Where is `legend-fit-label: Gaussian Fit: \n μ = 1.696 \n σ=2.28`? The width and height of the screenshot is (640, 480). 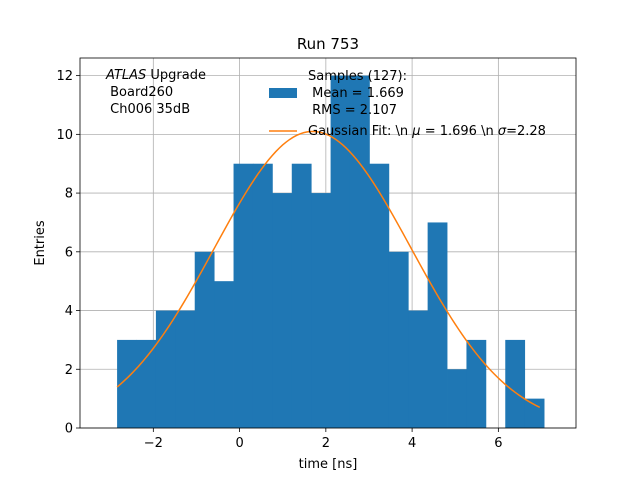 legend-fit-label: Gaussian Fit: \n μ = 1.696 \n σ=2.28 is located at coordinates (427, 131).